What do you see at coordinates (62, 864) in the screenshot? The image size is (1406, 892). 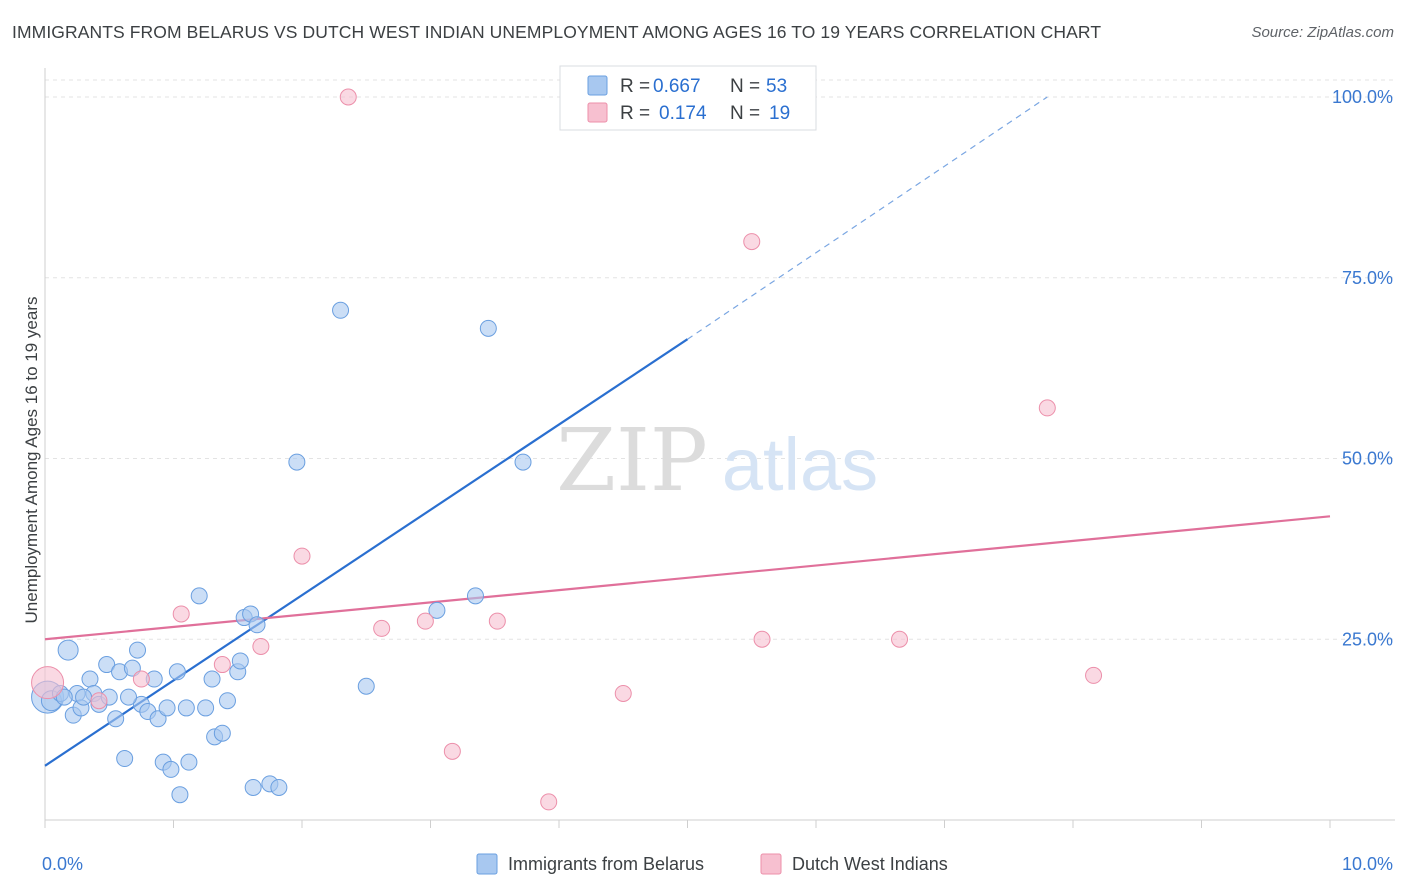 I see `x-tick-label-min: 0.0%` at bounding box center [62, 864].